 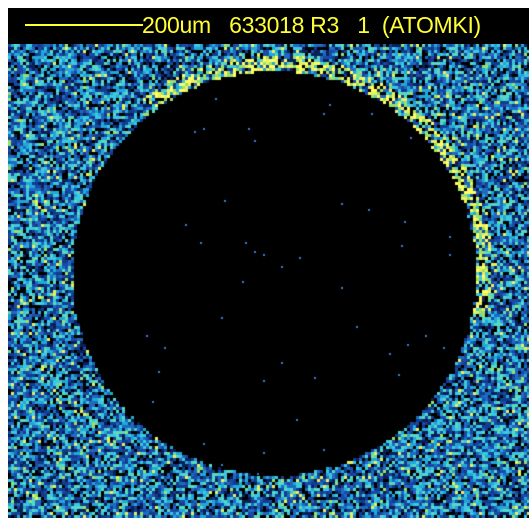 What do you see at coordinates (84, 25) in the screenshot?
I see `scale-bar` at bounding box center [84, 25].